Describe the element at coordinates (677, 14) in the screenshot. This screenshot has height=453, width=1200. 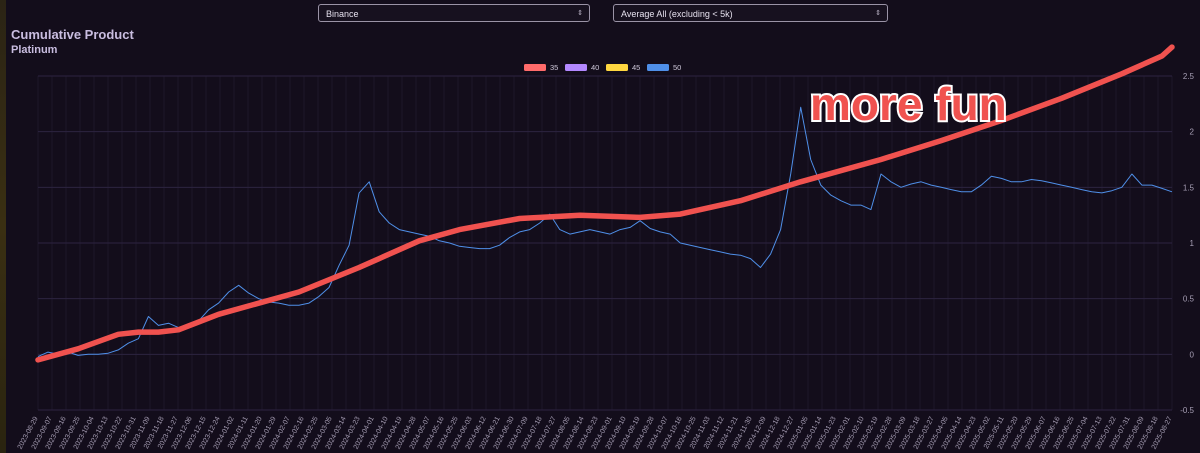
I see `average-select-value: Average All (excluding < 5k)` at that location.